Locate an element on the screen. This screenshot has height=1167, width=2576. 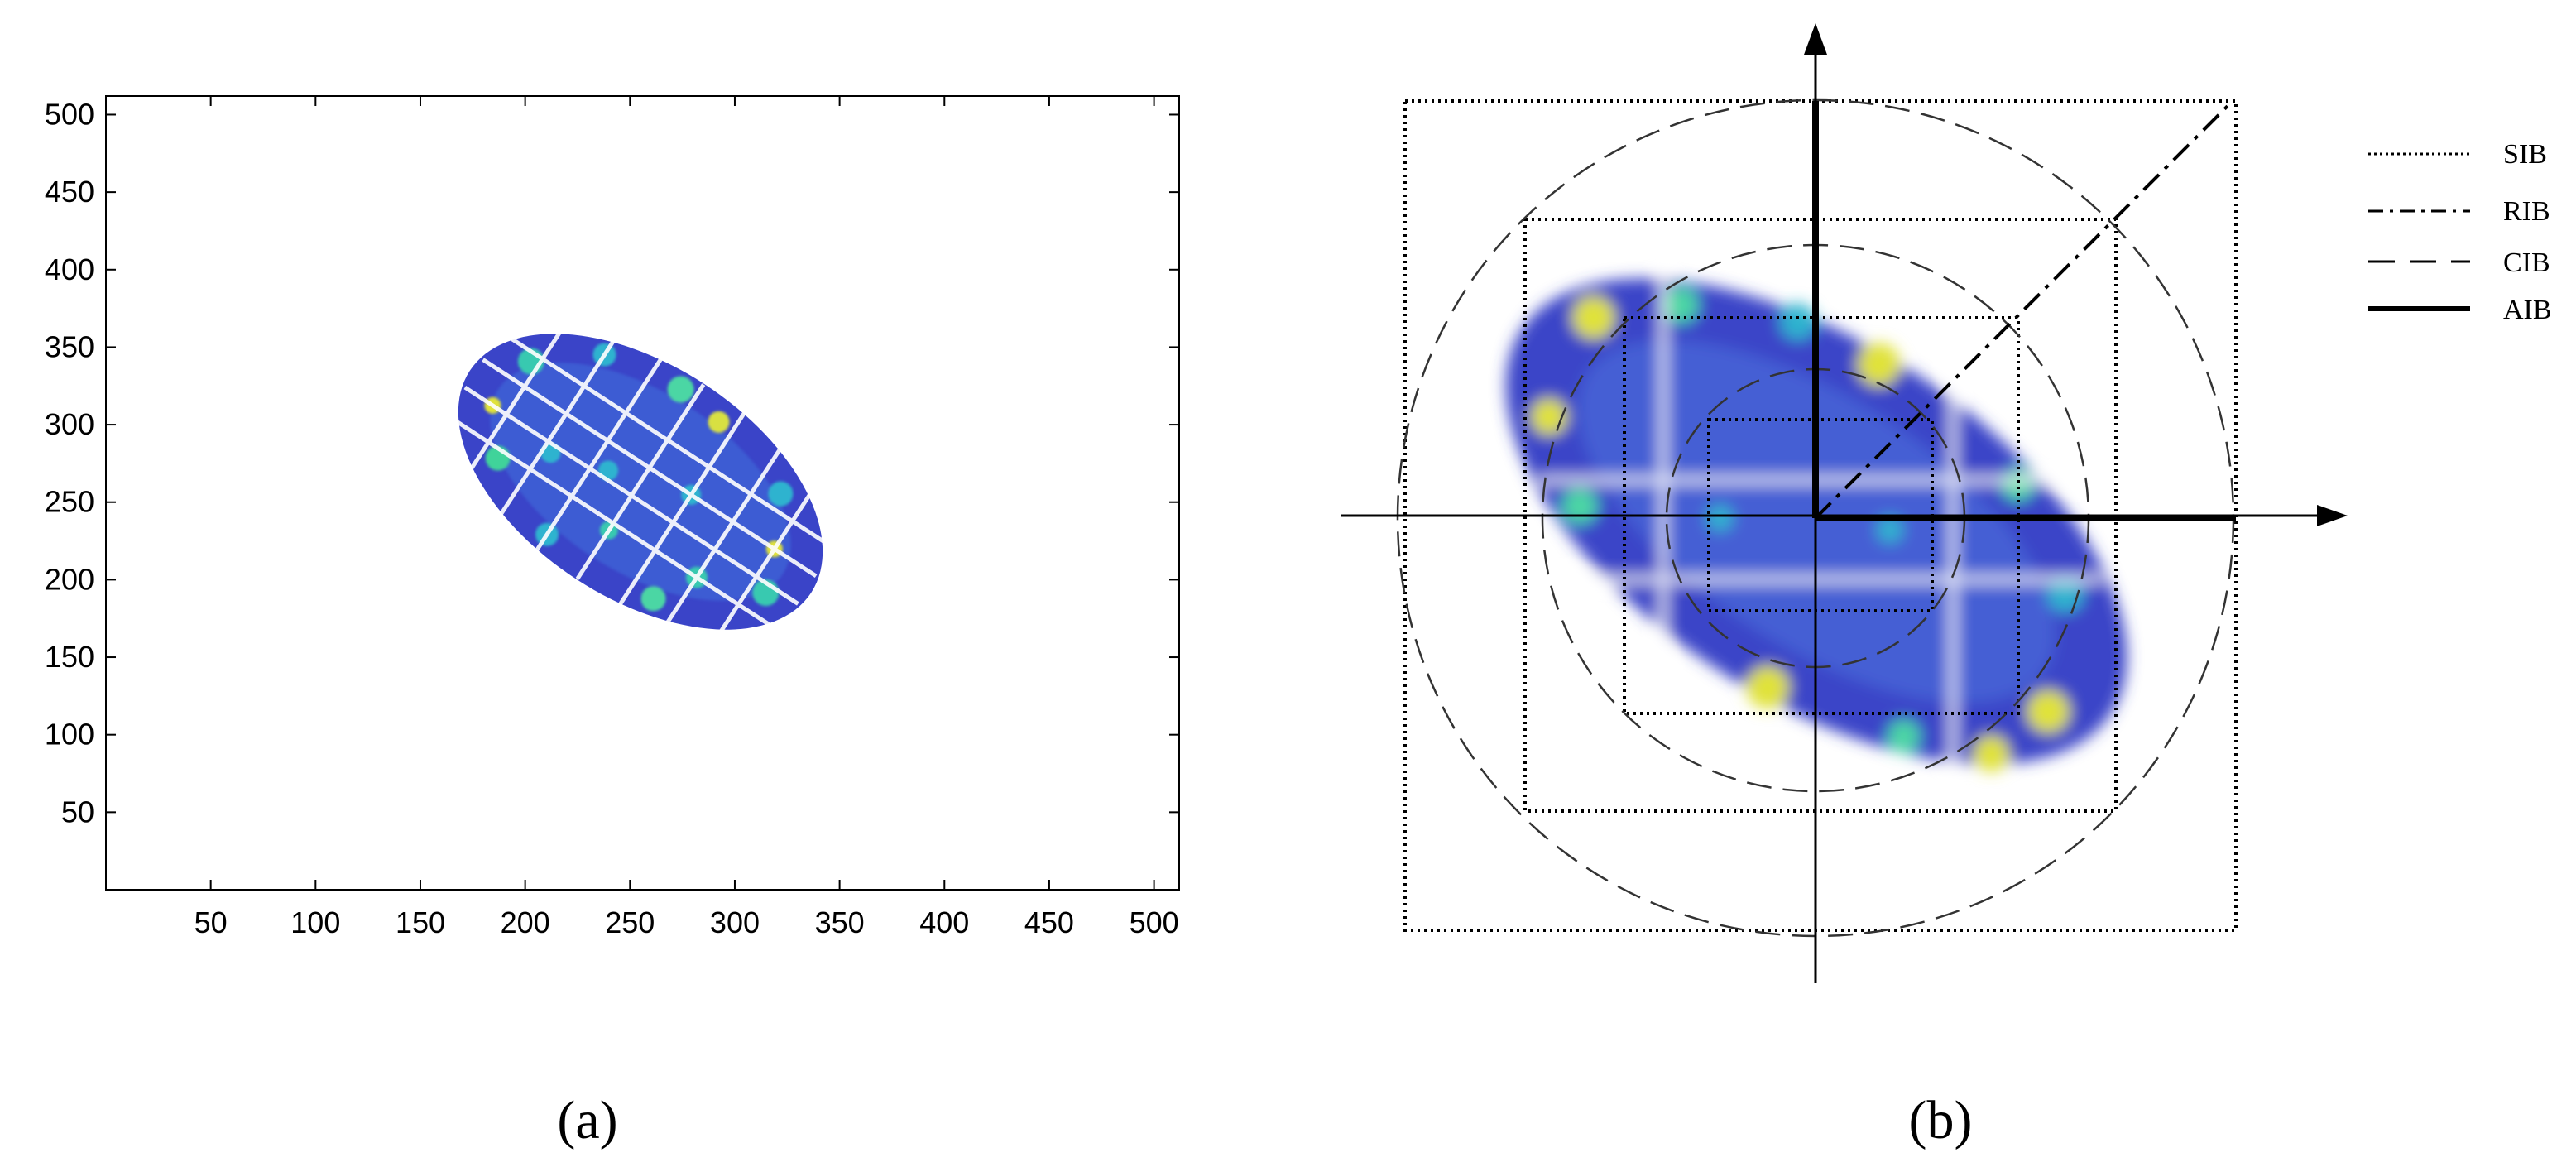
y-axis-arrow-icon is located at coordinates (1816, 39).